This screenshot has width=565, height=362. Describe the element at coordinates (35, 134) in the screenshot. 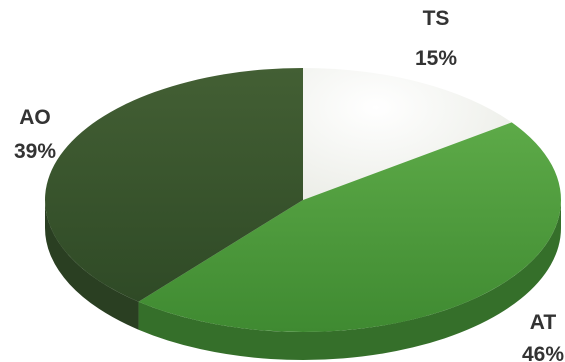

I see `pie-label-ao: AO 39%` at that location.